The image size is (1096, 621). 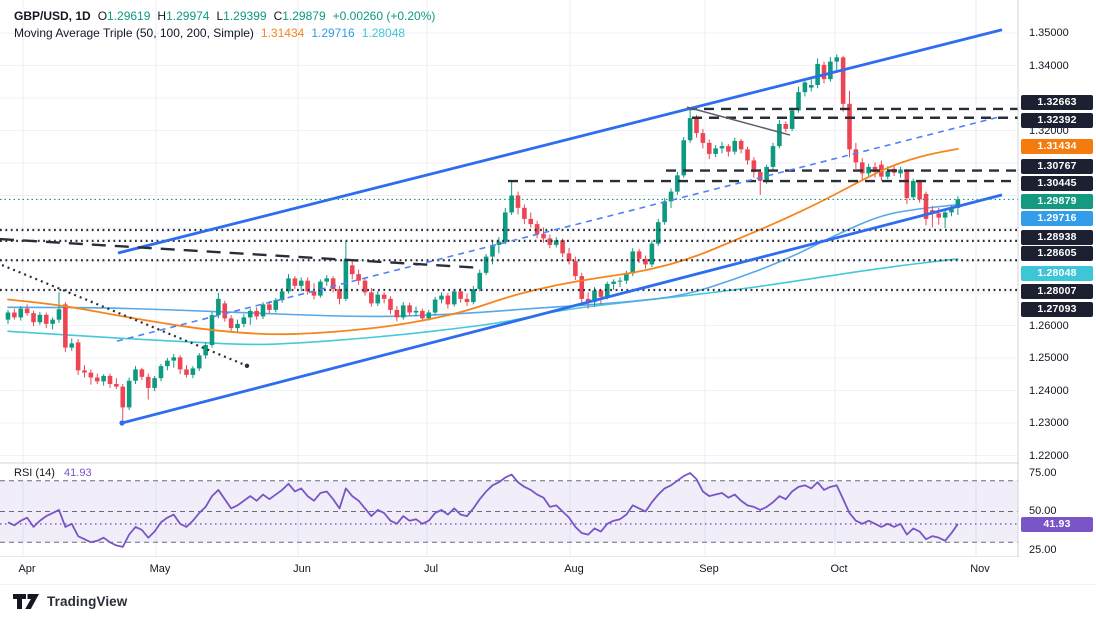 What do you see at coordinates (1049, 390) in the screenshot?
I see `price-axis-label: 1.24000` at bounding box center [1049, 390].